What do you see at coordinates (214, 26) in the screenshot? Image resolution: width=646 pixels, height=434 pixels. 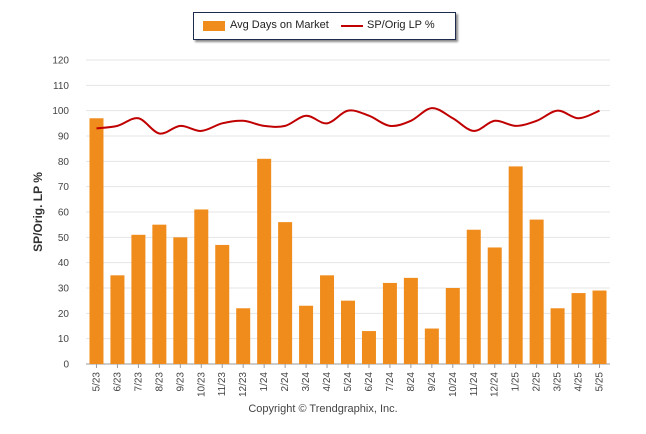 I see `legend-bar-swatch` at bounding box center [214, 26].